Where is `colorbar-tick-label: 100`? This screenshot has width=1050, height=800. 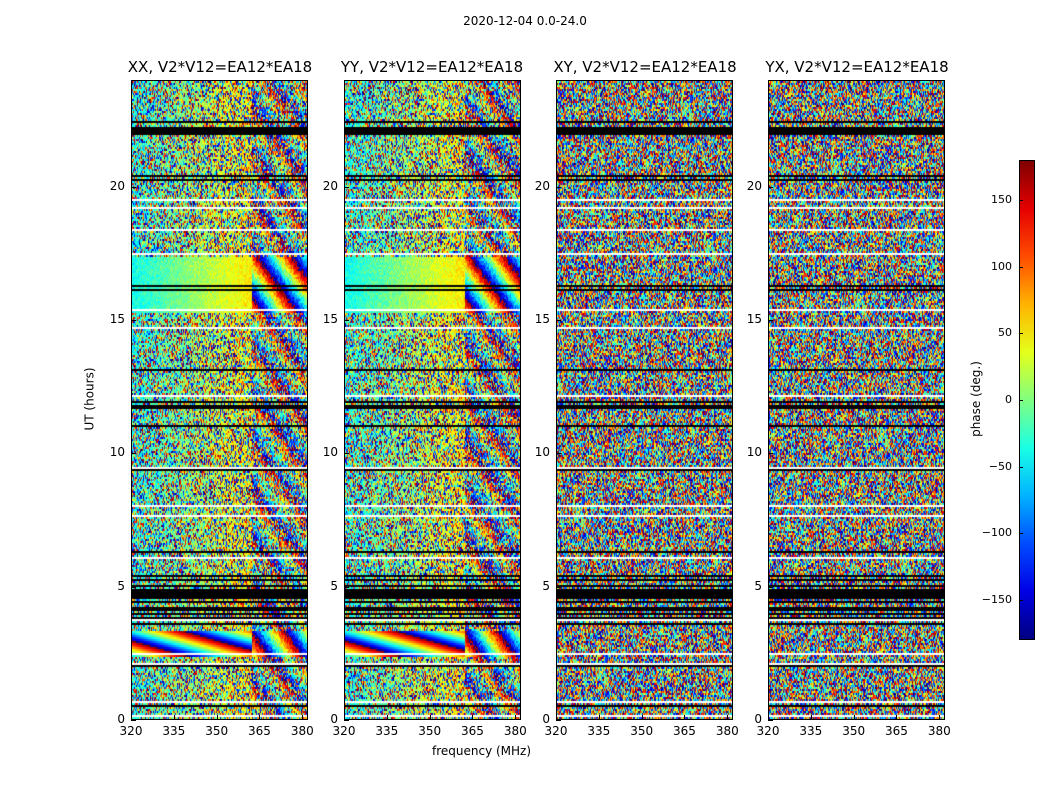
colorbar-tick-label: 100 is located at coordinates (1001, 266).